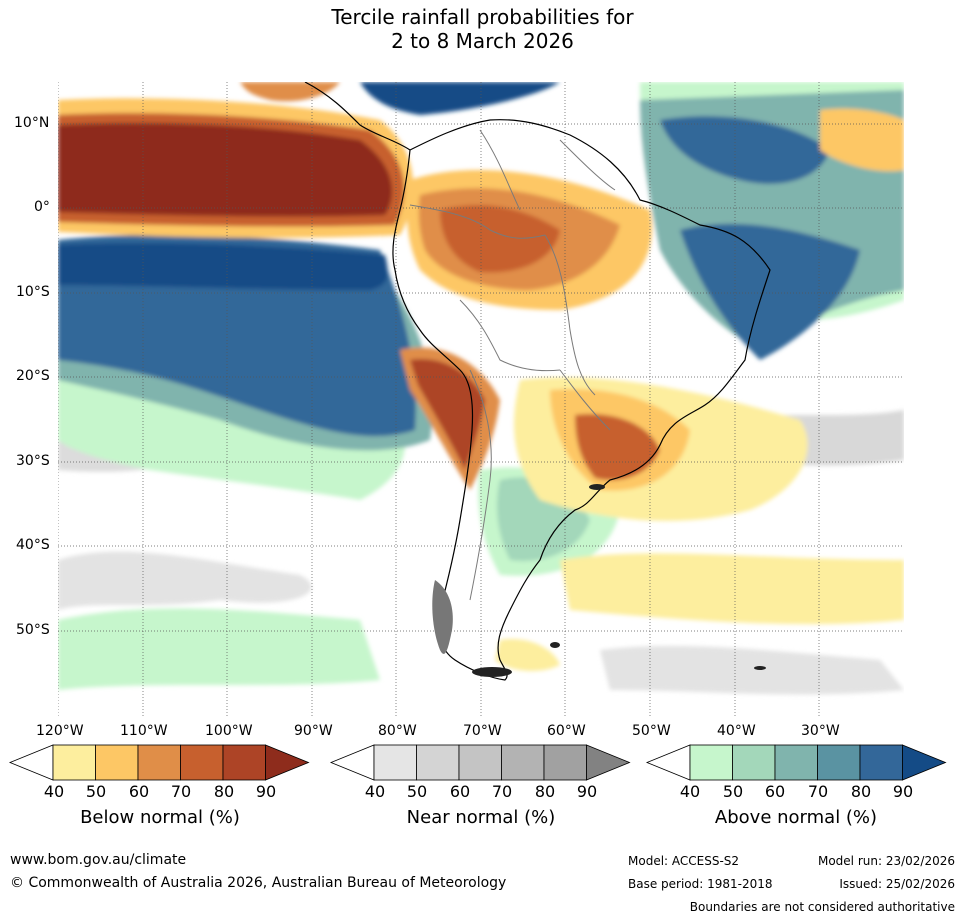  Describe the element at coordinates (861, 791) in the screenshot. I see `cb-above-tick: 80` at that location.